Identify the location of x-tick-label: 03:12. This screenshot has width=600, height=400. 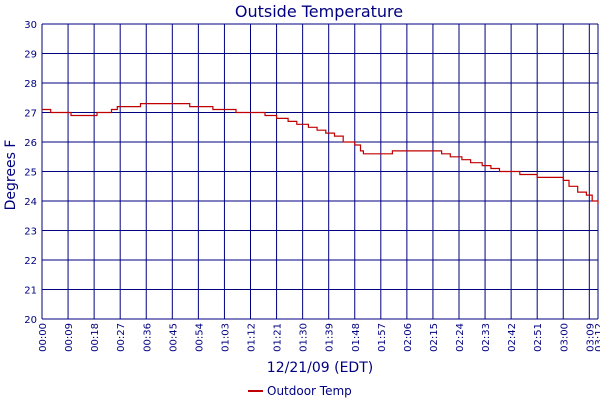
(597, 337).